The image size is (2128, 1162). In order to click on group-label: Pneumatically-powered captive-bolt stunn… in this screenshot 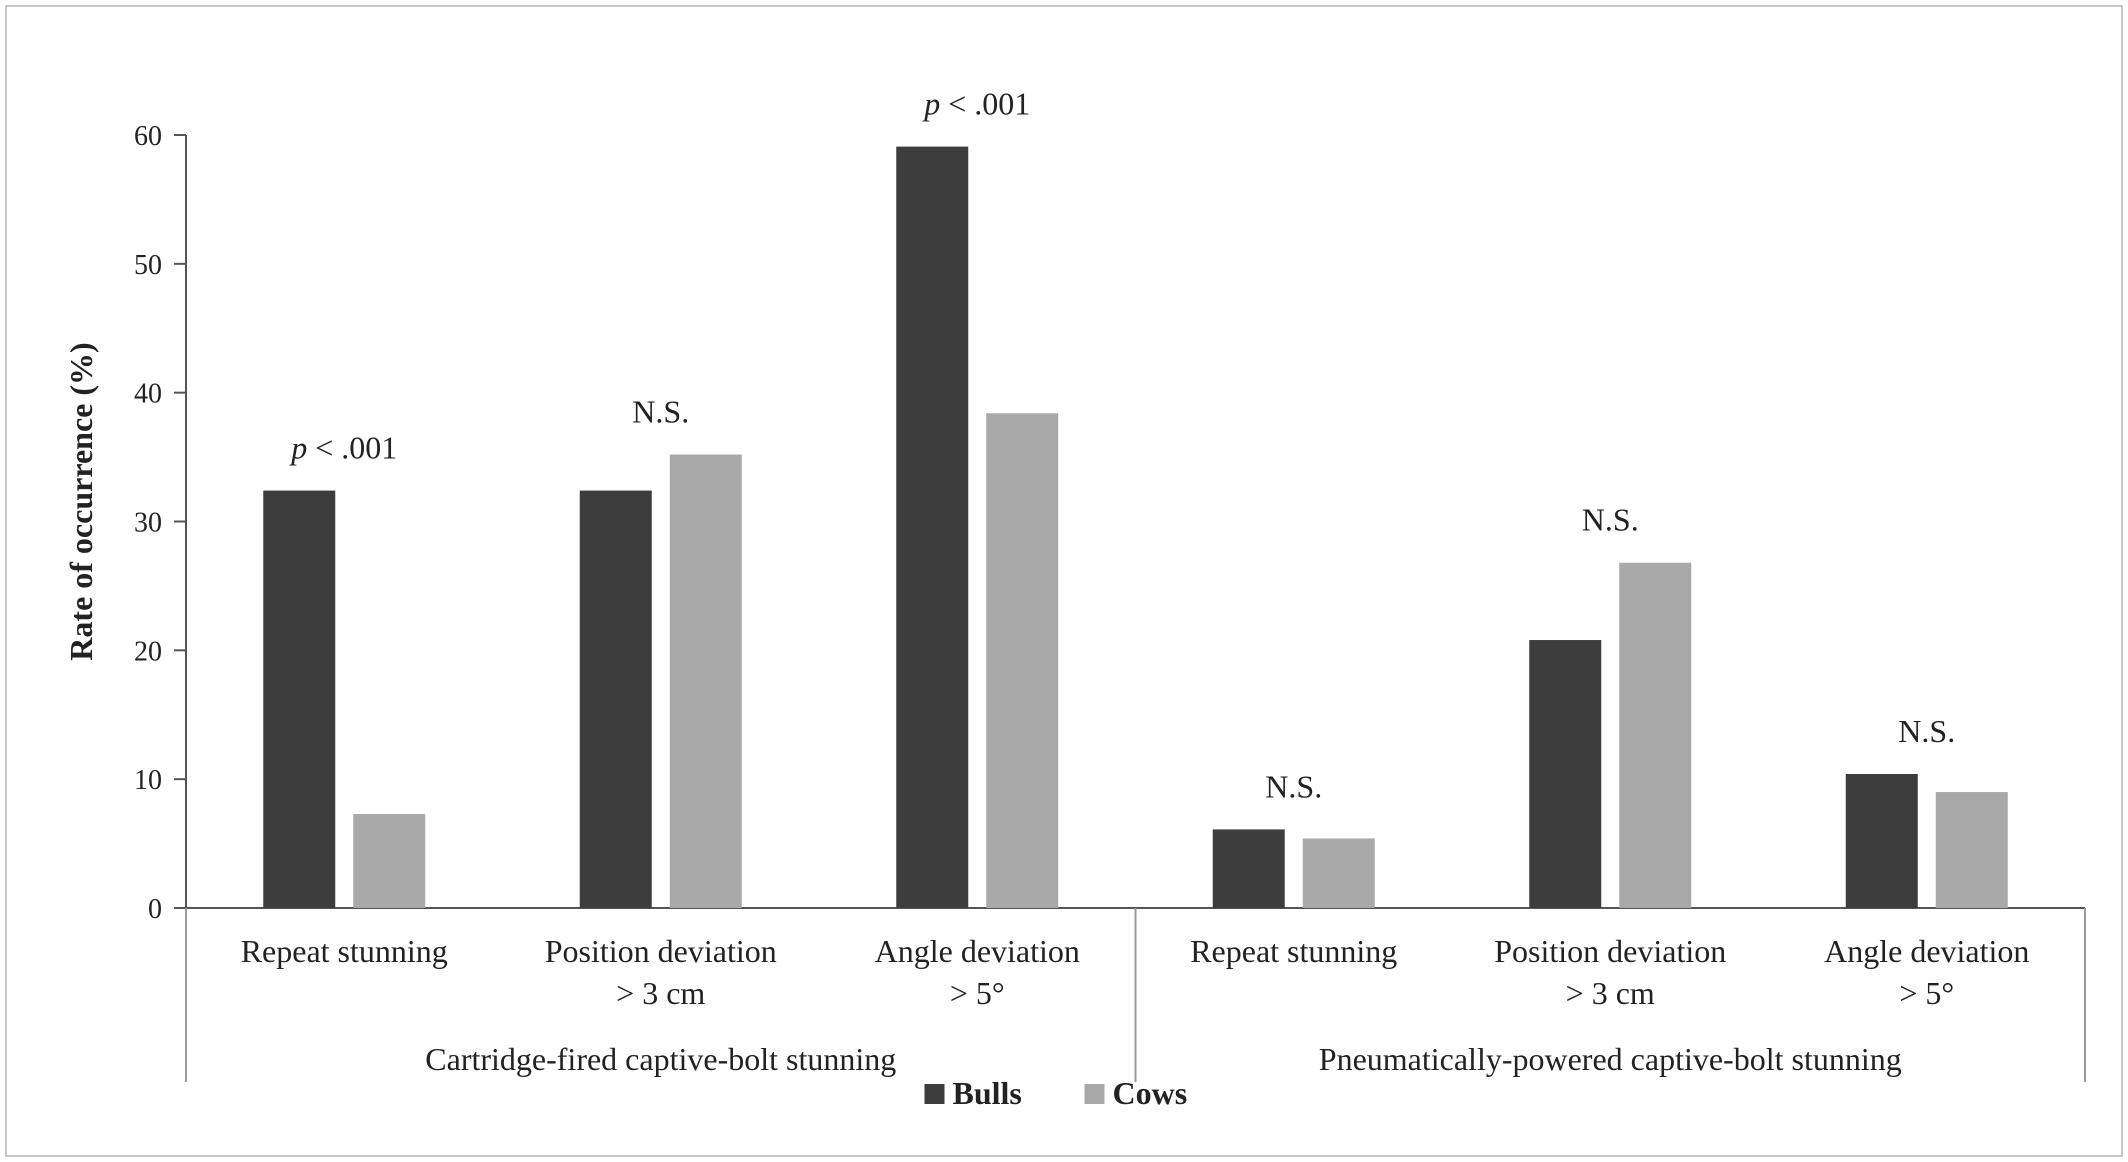, I will do `click(1610, 1059)`.